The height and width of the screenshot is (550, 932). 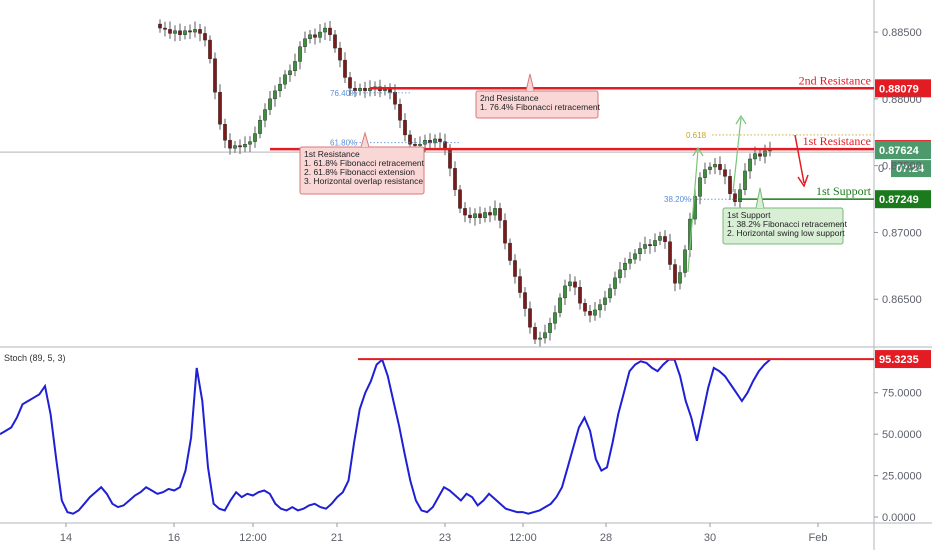 I want to click on time-tick-label: 30, so click(x=710, y=538).